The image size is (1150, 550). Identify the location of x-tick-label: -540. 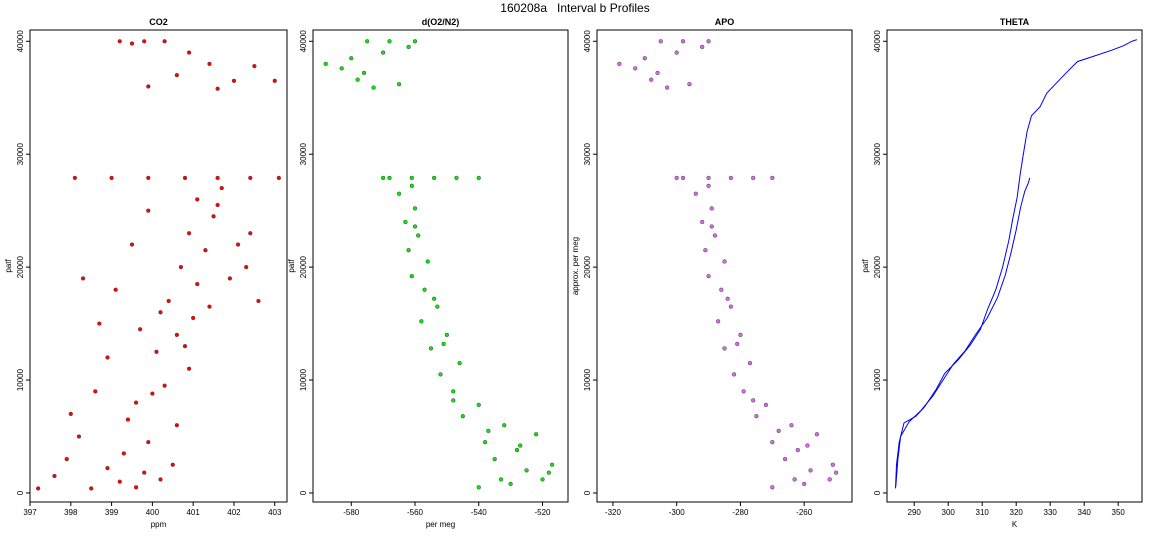
(479, 512).